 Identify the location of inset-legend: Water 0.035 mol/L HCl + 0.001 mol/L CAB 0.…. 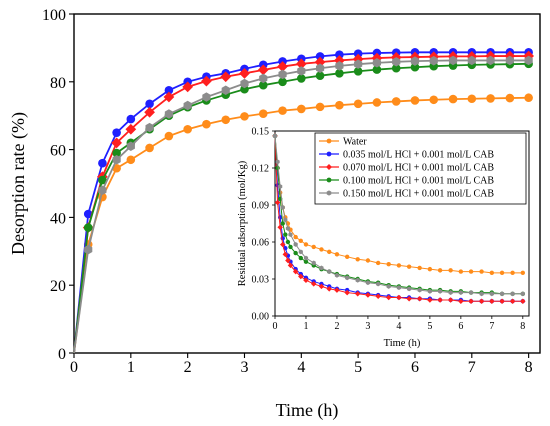
(420, 168).